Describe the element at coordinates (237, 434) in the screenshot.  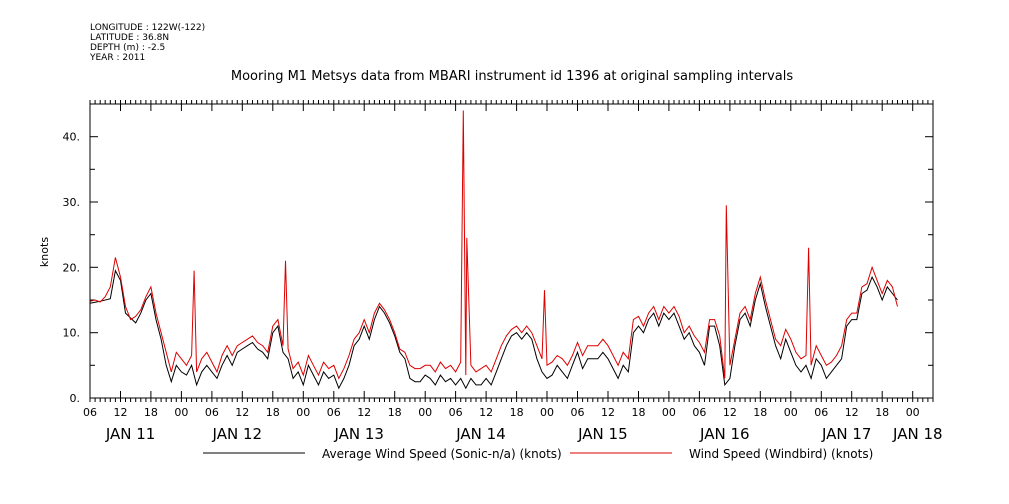
I see `x-date-label: JAN 12` at that location.